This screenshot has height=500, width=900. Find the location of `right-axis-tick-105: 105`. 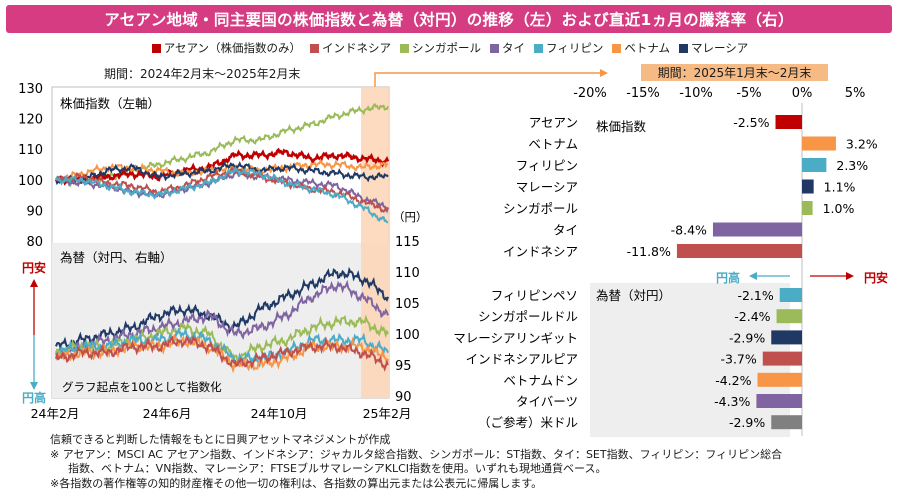

right-axis-tick-105: 105 is located at coordinates (407, 304).